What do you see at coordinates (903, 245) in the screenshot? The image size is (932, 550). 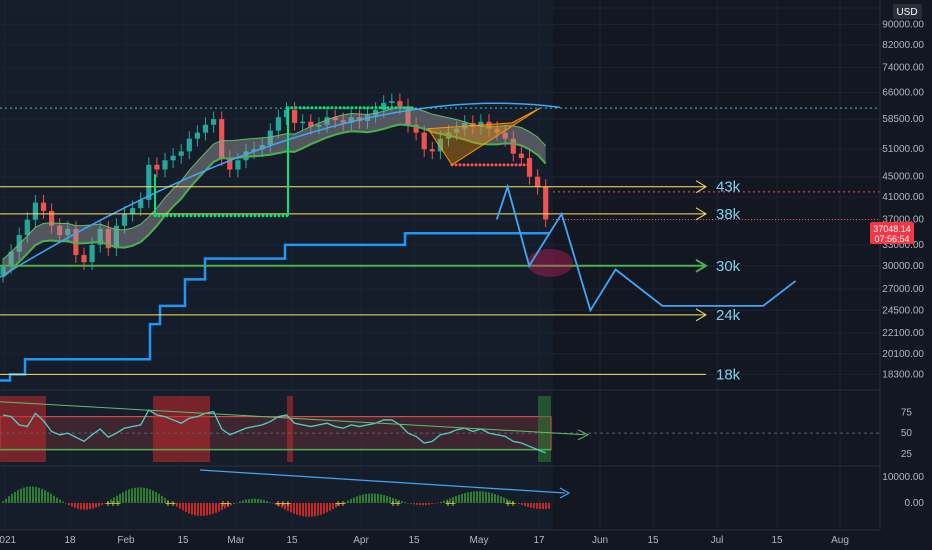 I see `y-tick-label: 33000.00` at bounding box center [903, 245].